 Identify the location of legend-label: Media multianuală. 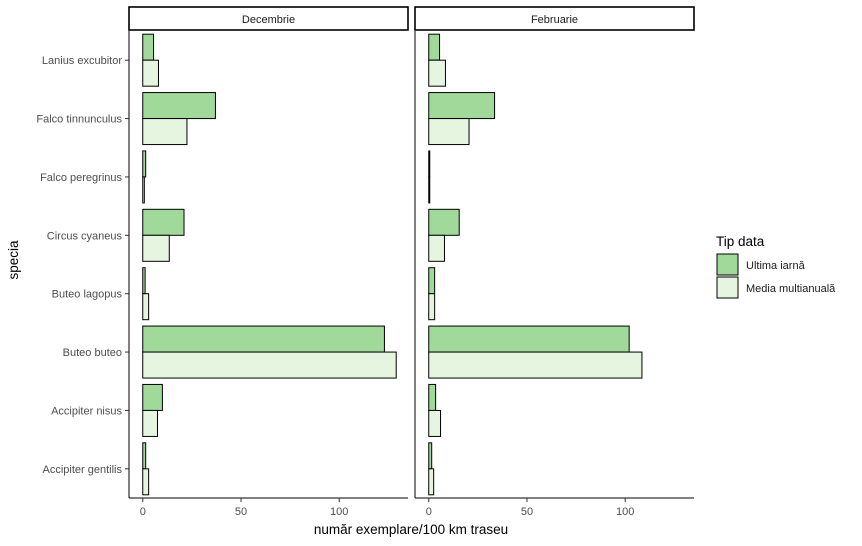
(791, 289).